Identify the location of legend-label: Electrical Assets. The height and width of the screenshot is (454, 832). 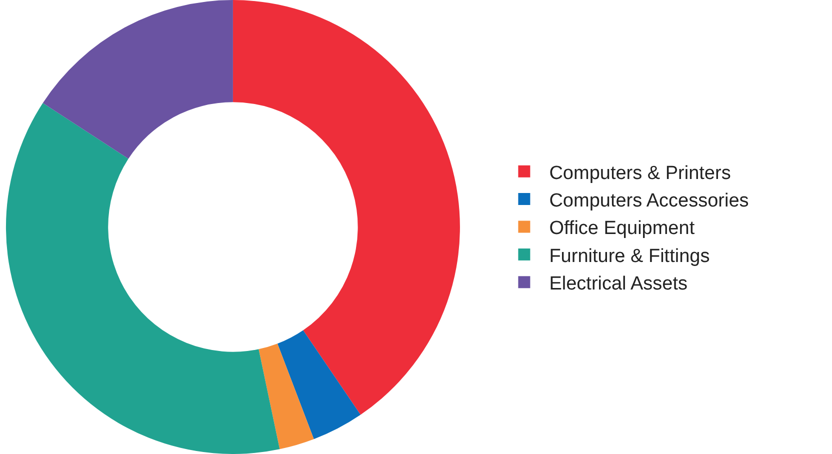
(618, 284).